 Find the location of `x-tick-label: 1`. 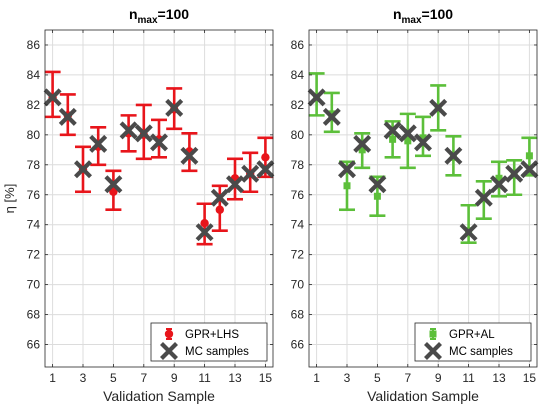

x-tick-label: 1 is located at coordinates (316, 378).